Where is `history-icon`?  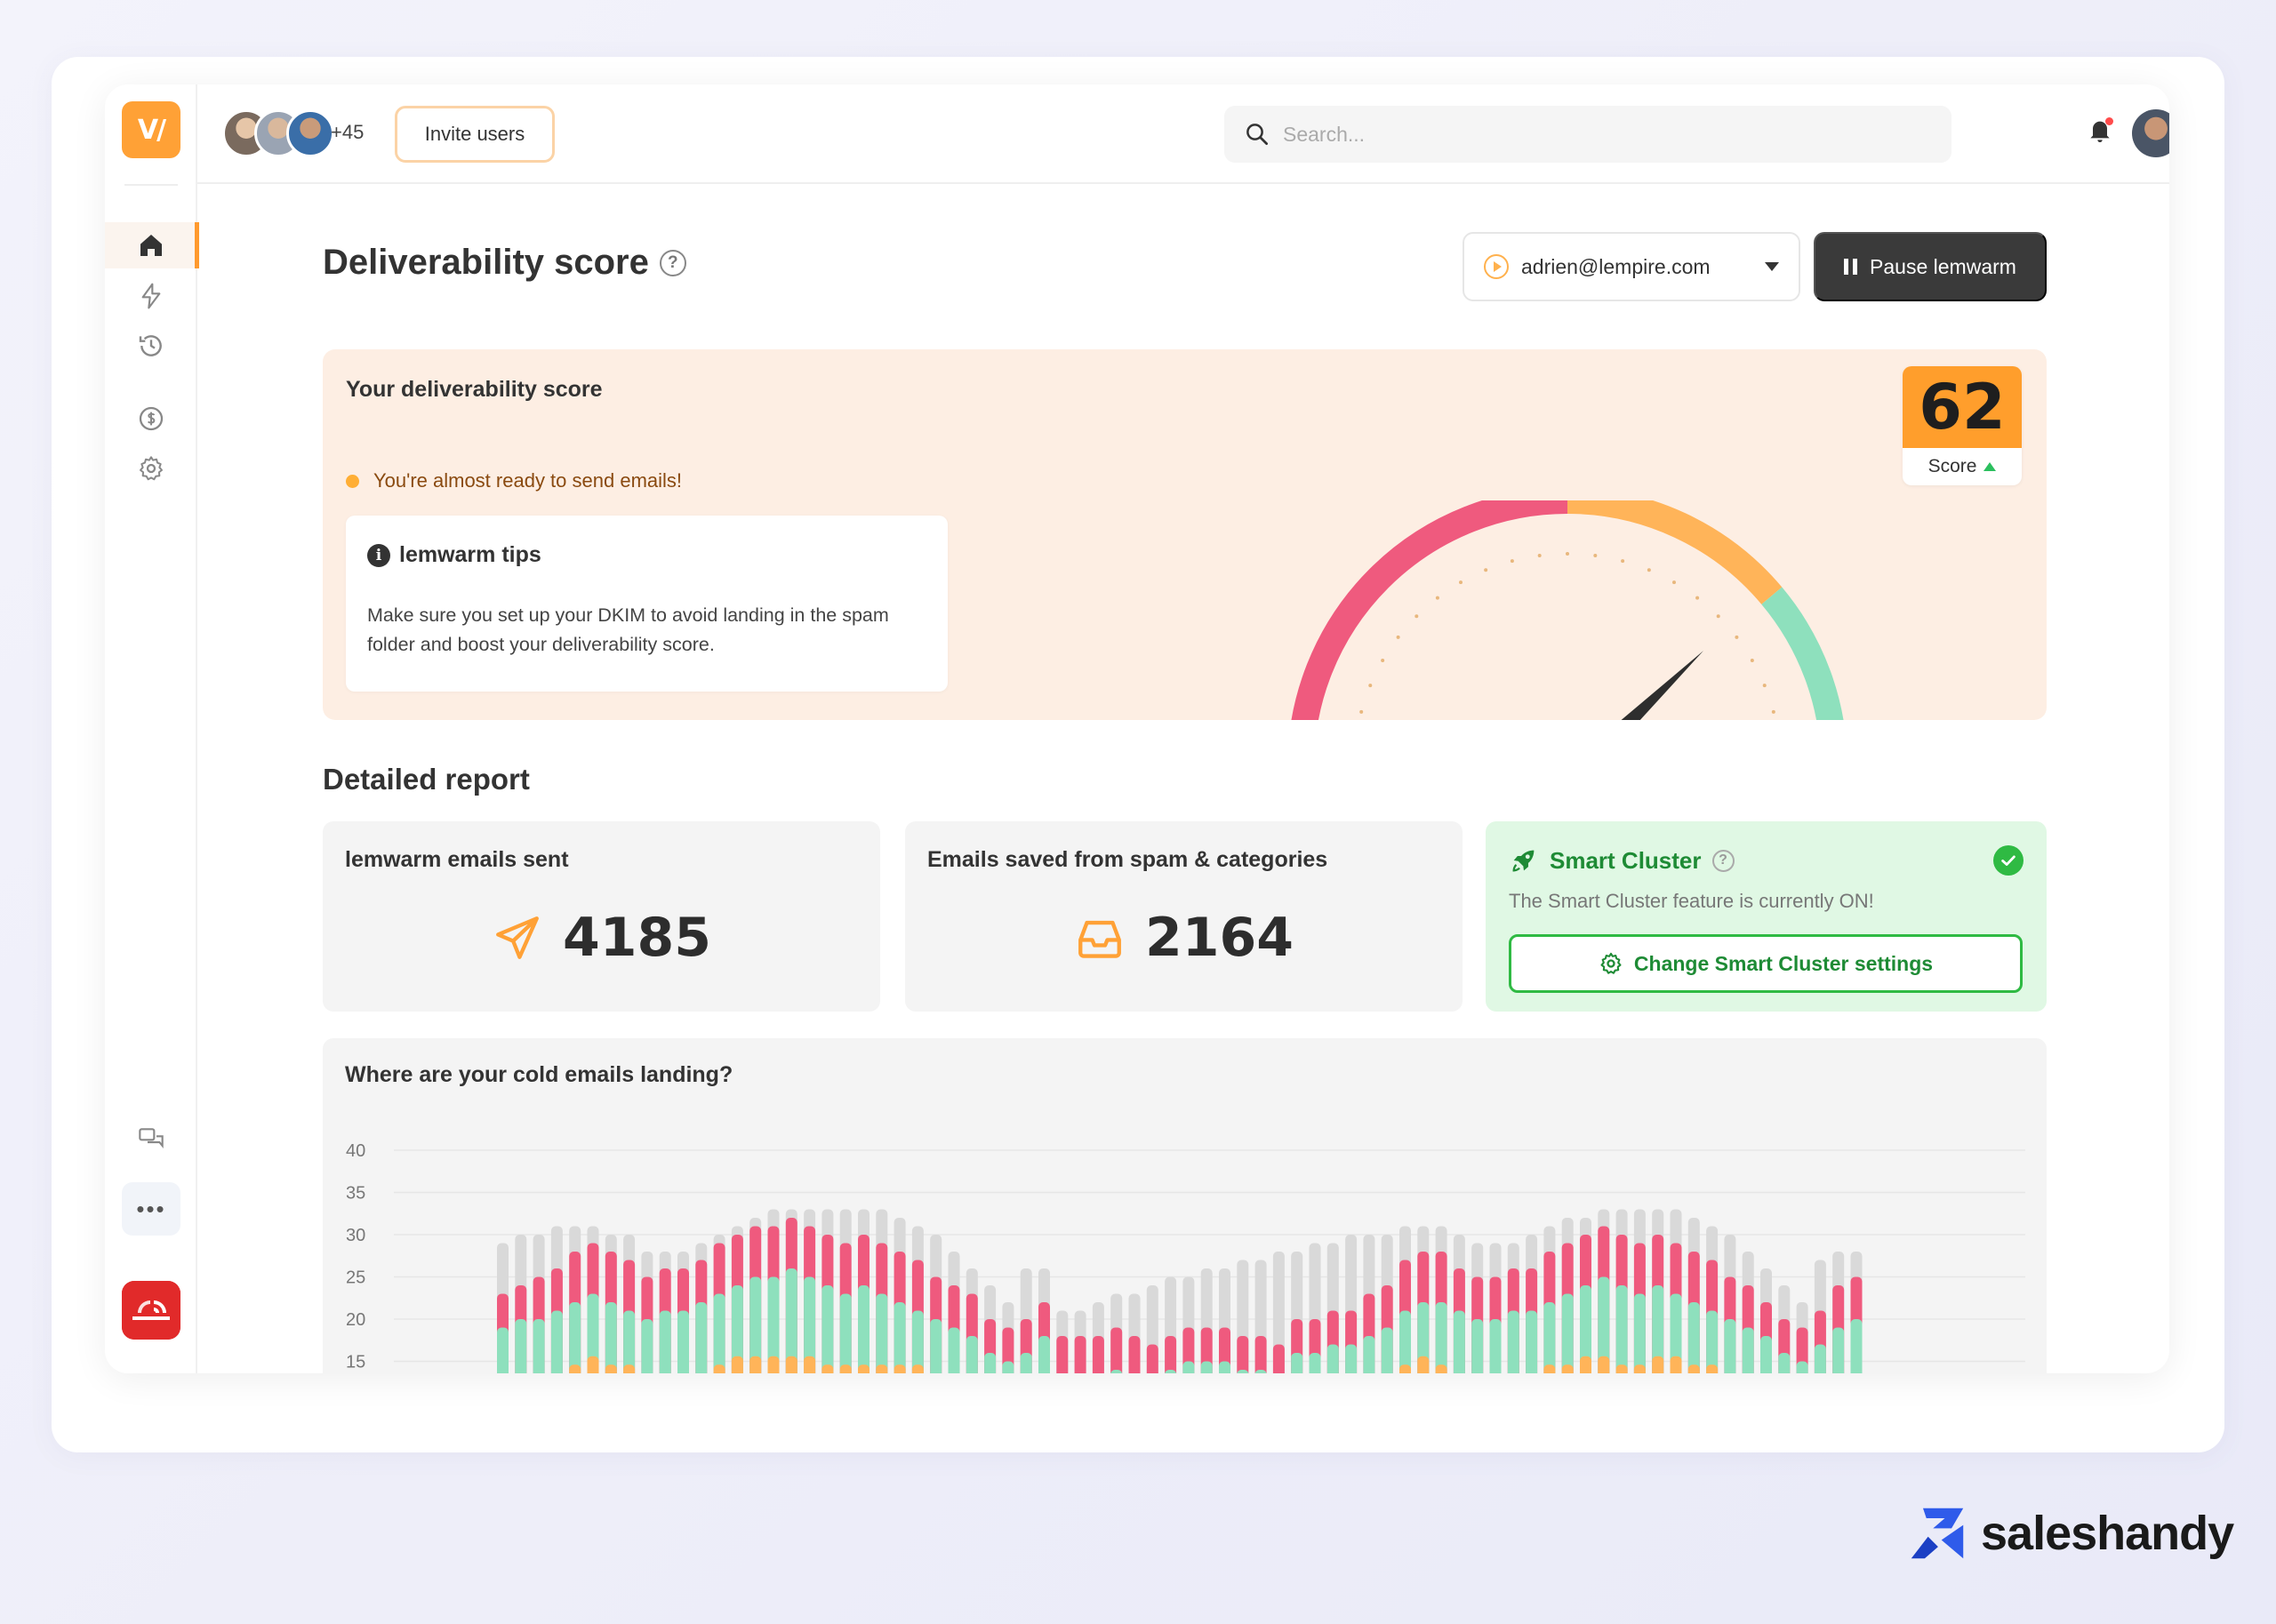 history-icon is located at coordinates (150, 345).